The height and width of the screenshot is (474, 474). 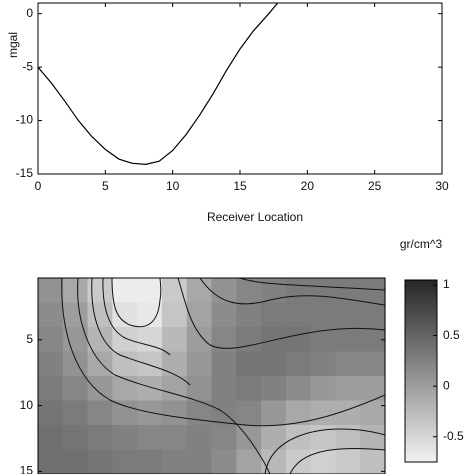 I want to click on y-tick-label: 15, so click(x=27, y=469).